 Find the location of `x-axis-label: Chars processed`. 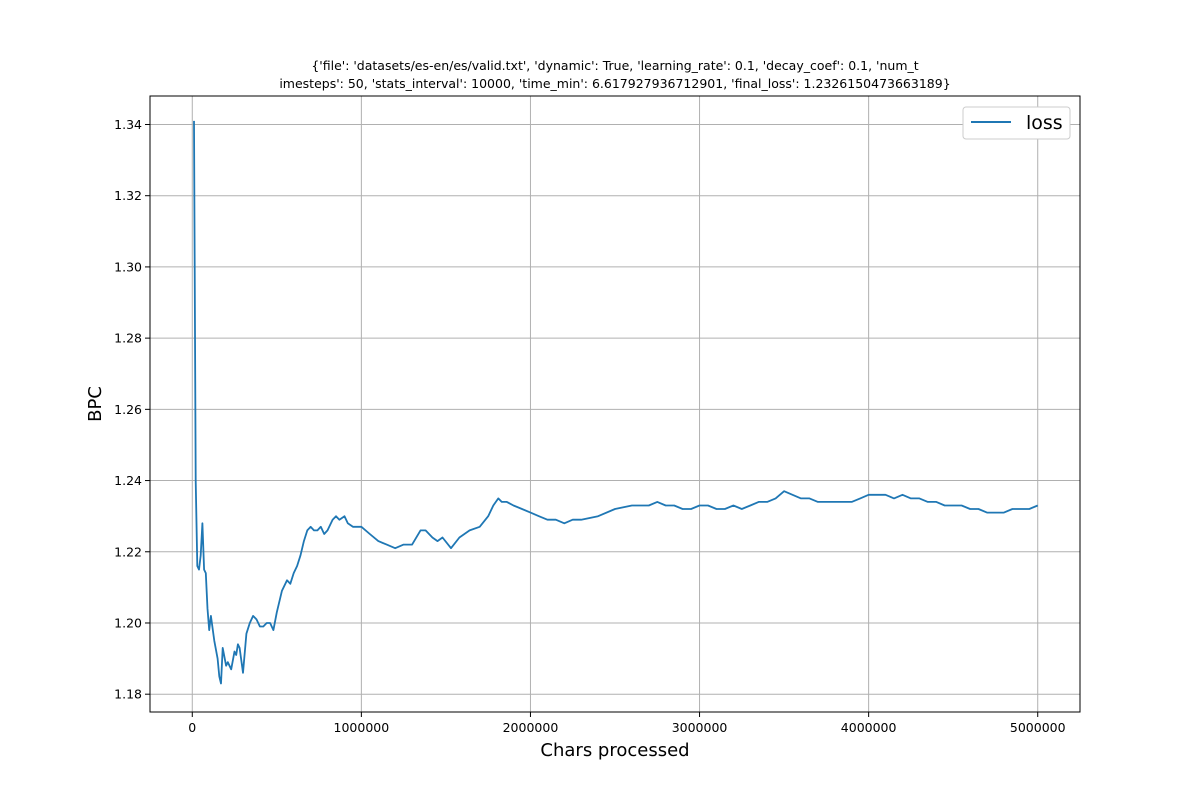

x-axis-label: Chars processed is located at coordinates (614, 750).